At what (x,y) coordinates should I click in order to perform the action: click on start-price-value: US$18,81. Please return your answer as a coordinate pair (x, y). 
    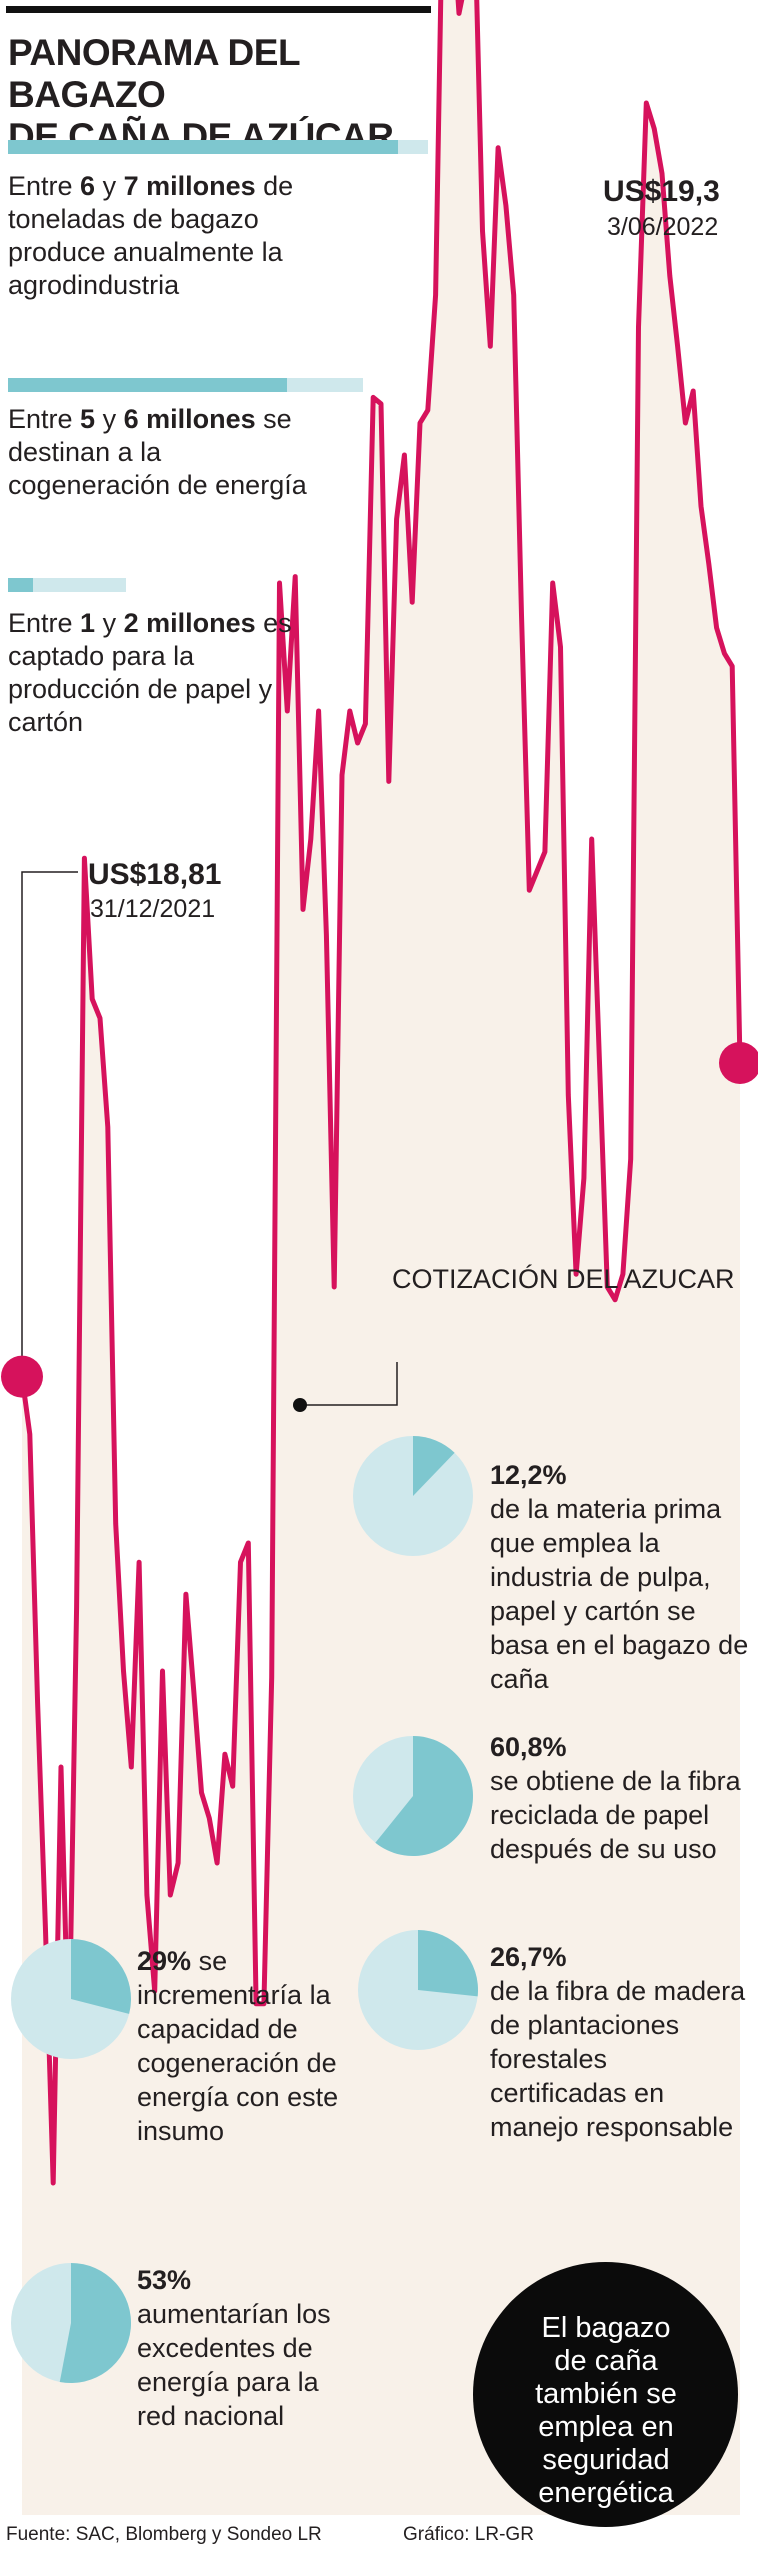
    Looking at the image, I should click on (155, 874).